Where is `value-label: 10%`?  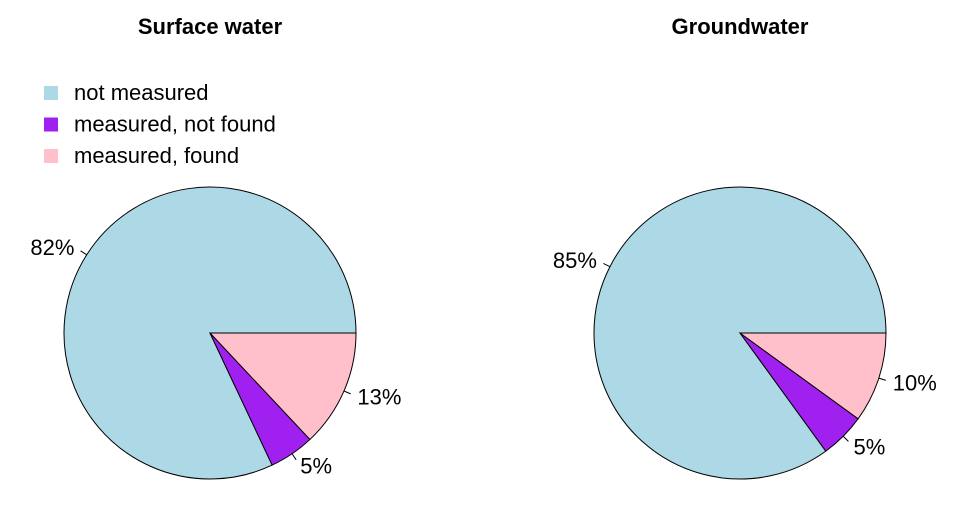
value-label: 10% is located at coordinates (915, 382).